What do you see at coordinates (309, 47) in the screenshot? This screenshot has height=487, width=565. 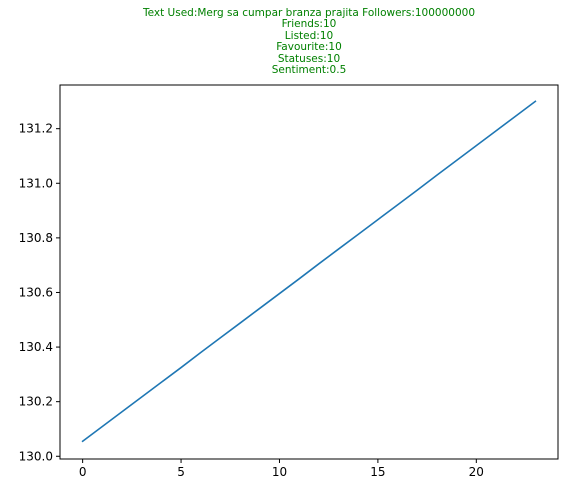 I see `title-line: Favourite:10` at bounding box center [309, 47].